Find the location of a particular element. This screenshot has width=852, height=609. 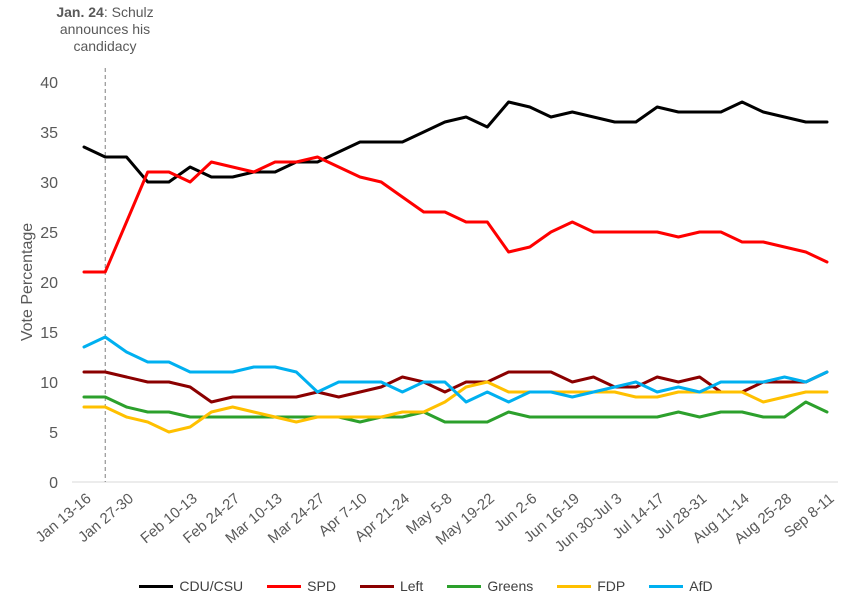

y-tick-label: 10 is located at coordinates (49, 383).